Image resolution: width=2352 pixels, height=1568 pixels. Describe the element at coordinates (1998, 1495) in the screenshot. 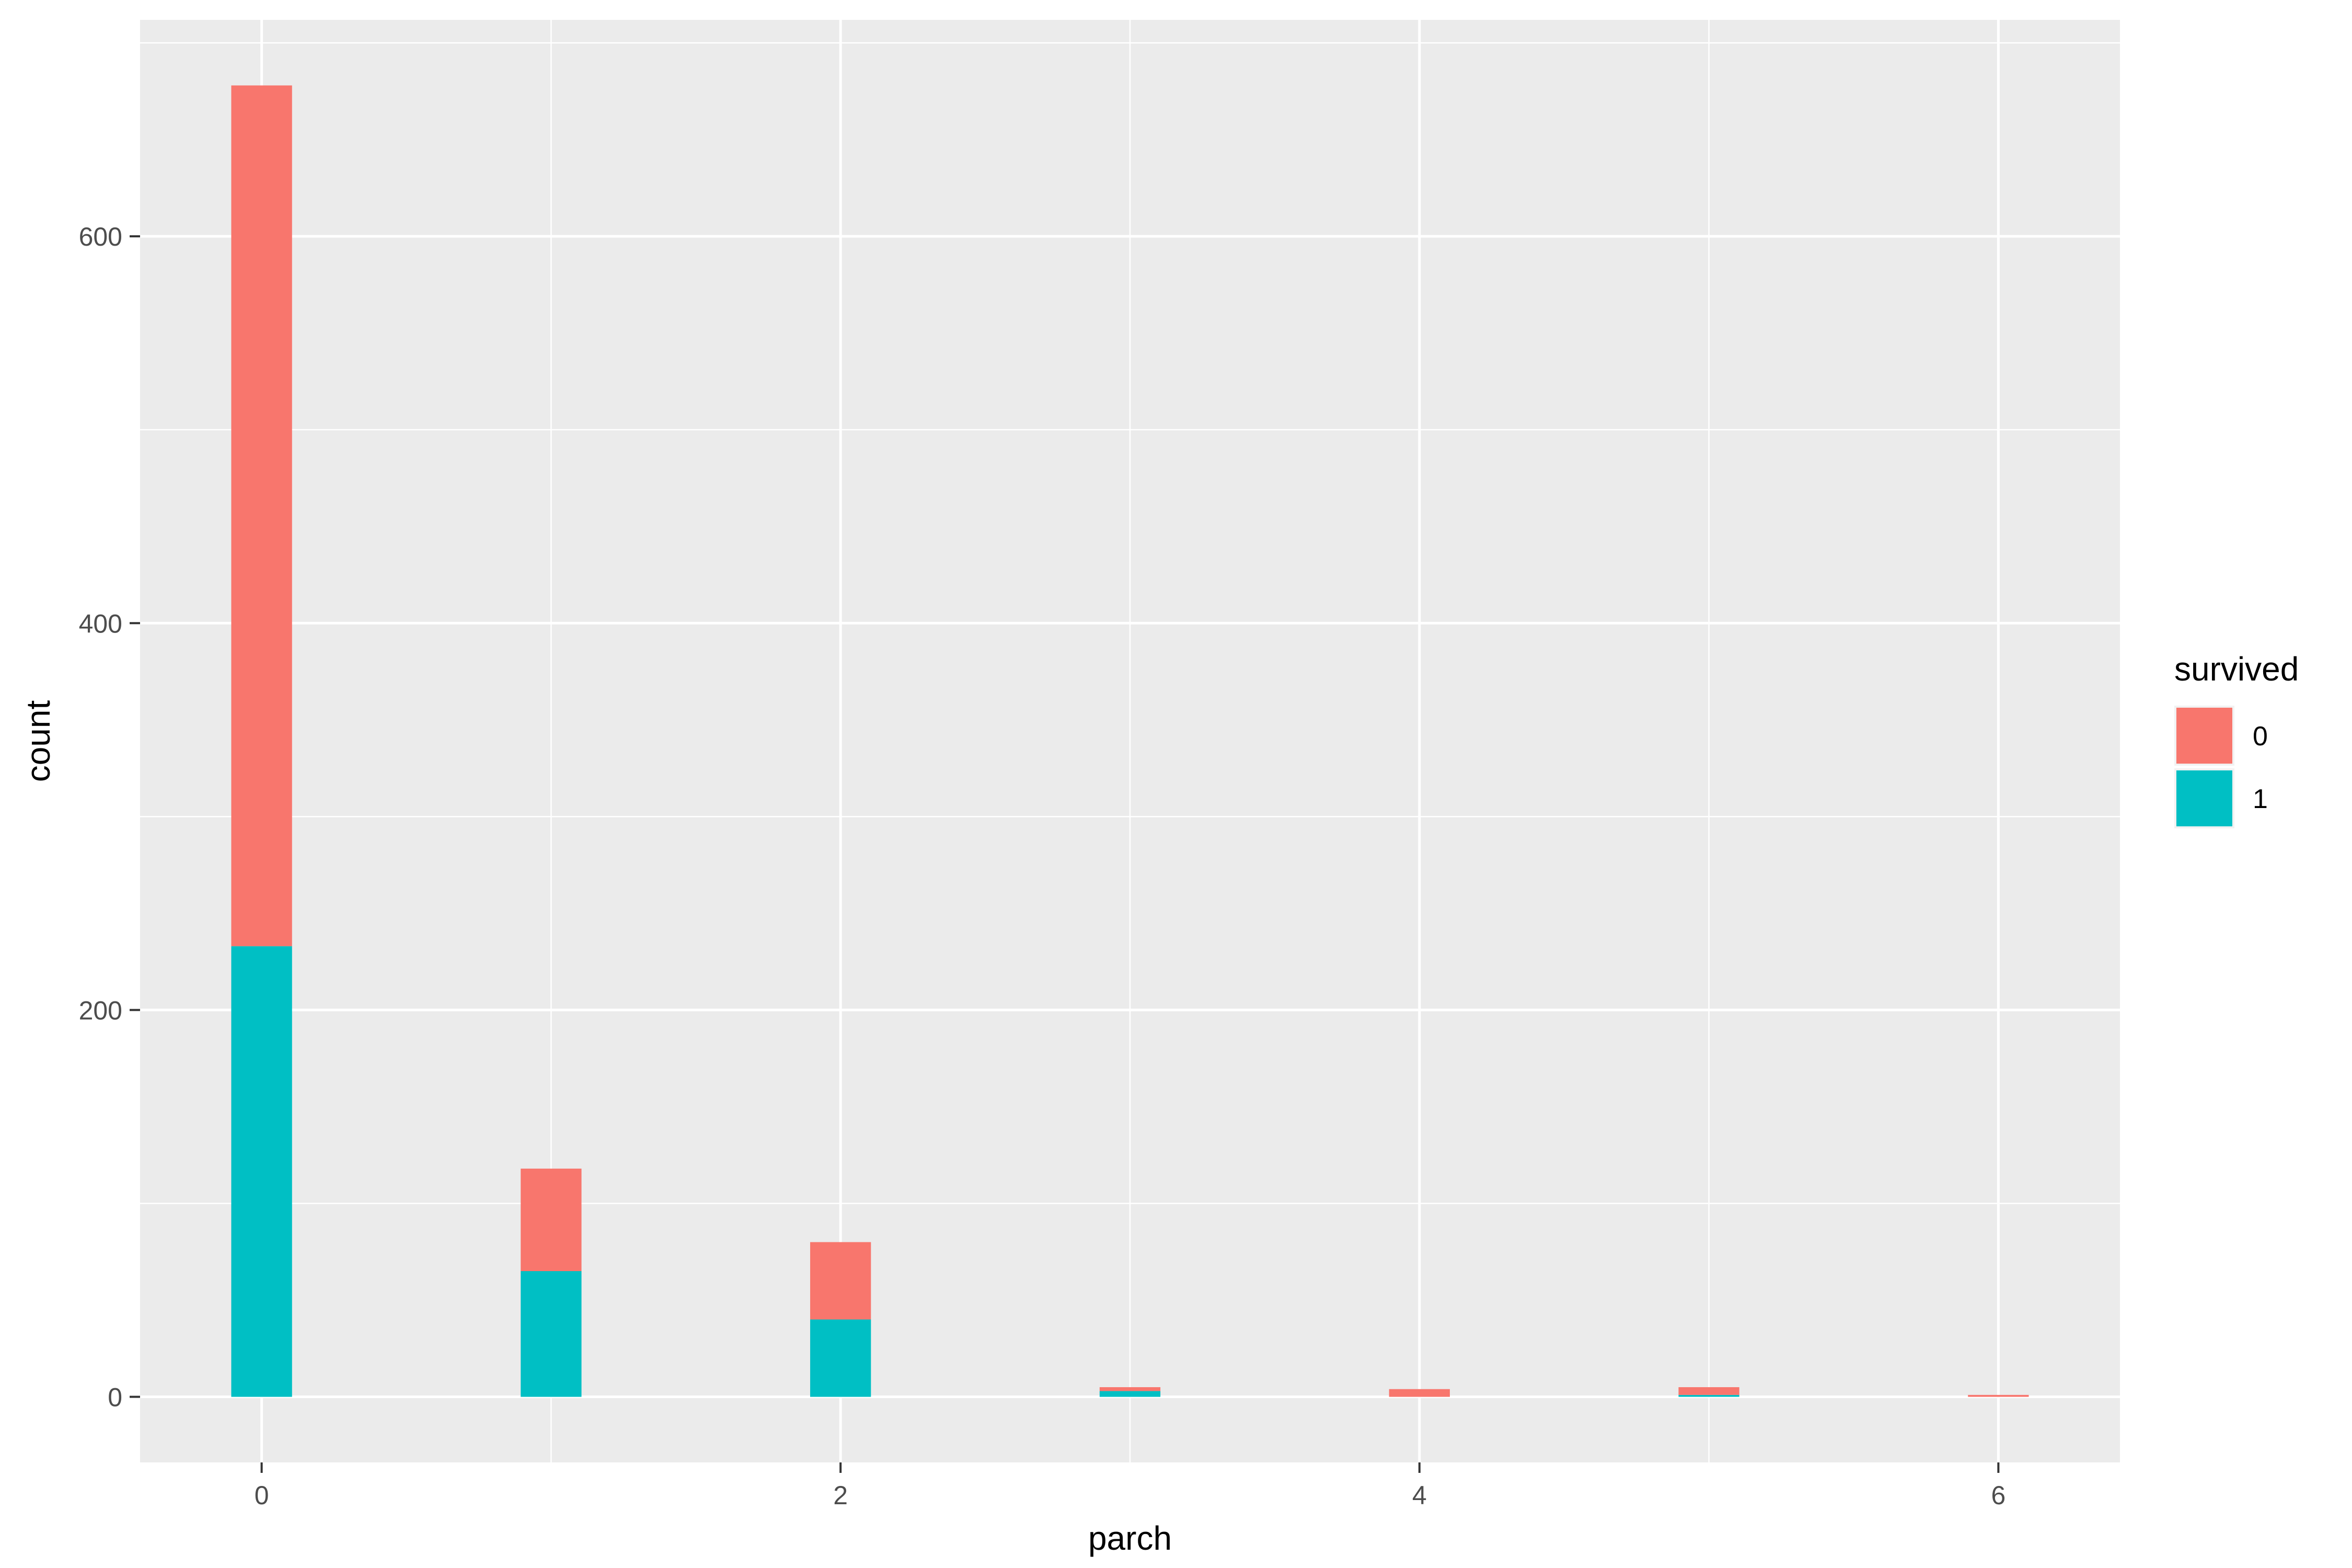

I see `x-tick-label: 6` at that location.